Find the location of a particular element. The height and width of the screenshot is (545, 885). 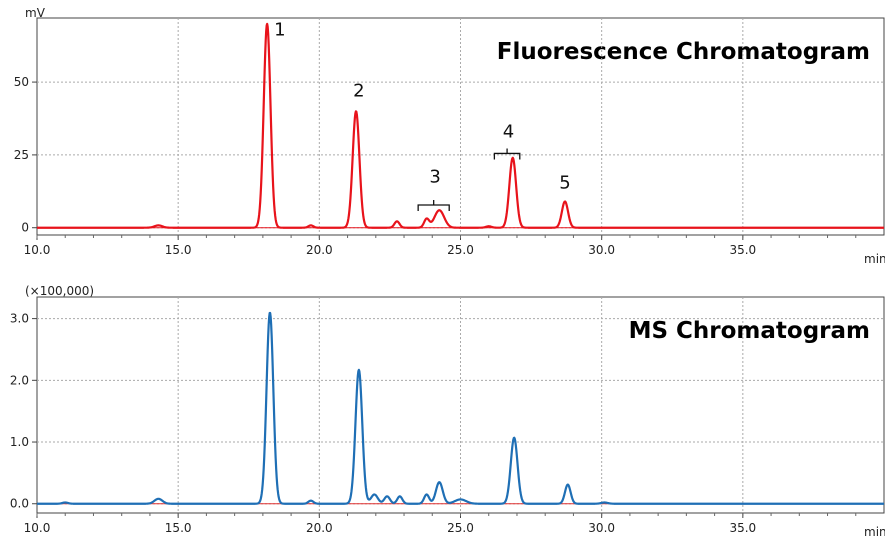

fluorescence-y-tick-label: 0 is located at coordinates (25, 228).